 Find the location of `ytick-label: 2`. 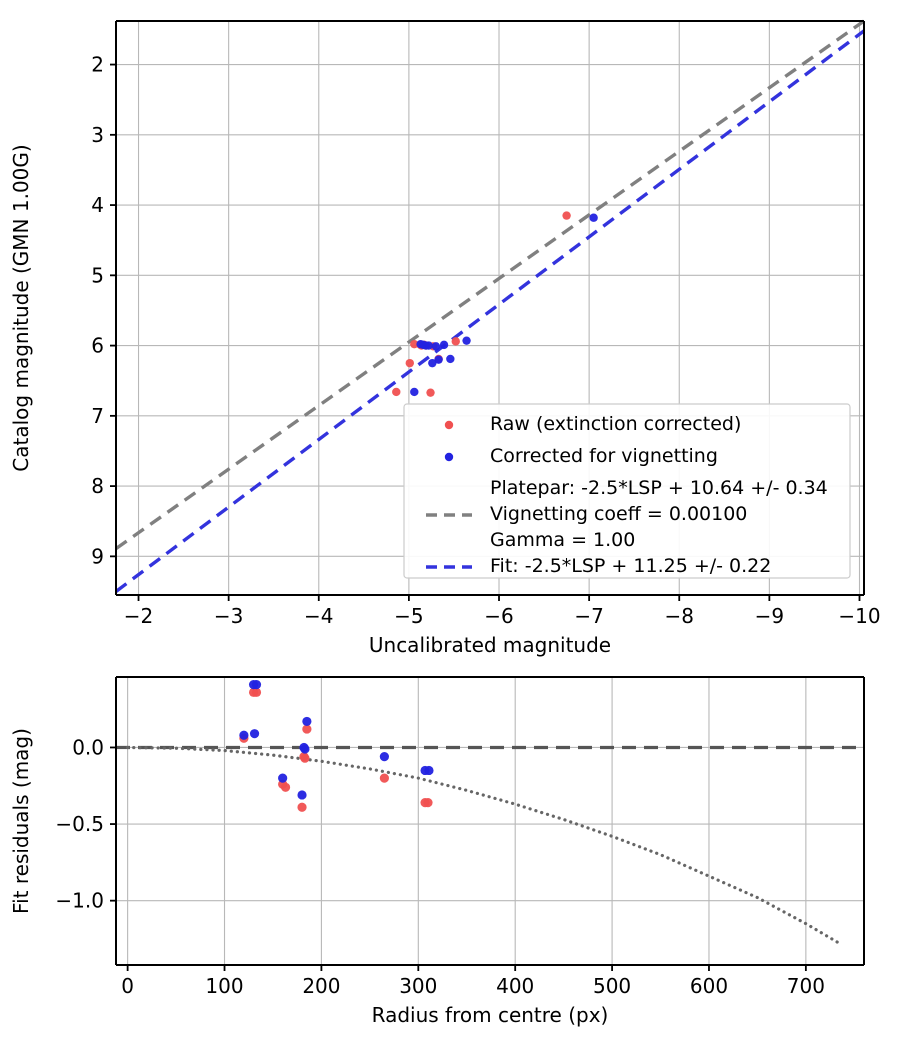

ytick-label: 2 is located at coordinates (97, 65).